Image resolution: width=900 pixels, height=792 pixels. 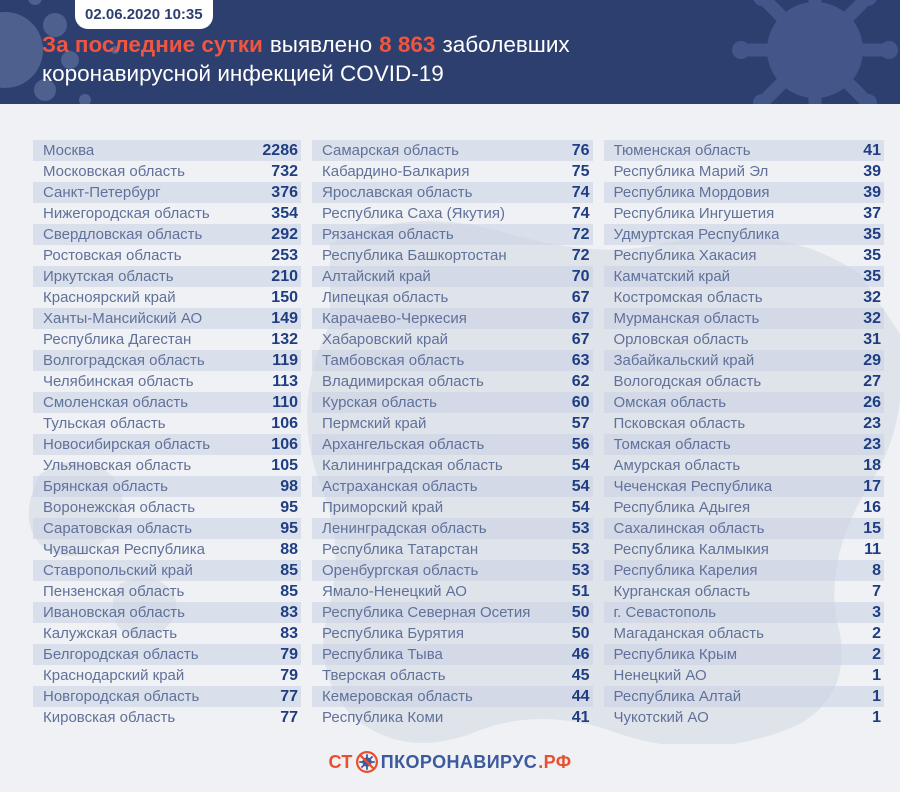 What do you see at coordinates (124, 549) in the screenshot?
I see `region-name: Чувашская Республика` at bounding box center [124, 549].